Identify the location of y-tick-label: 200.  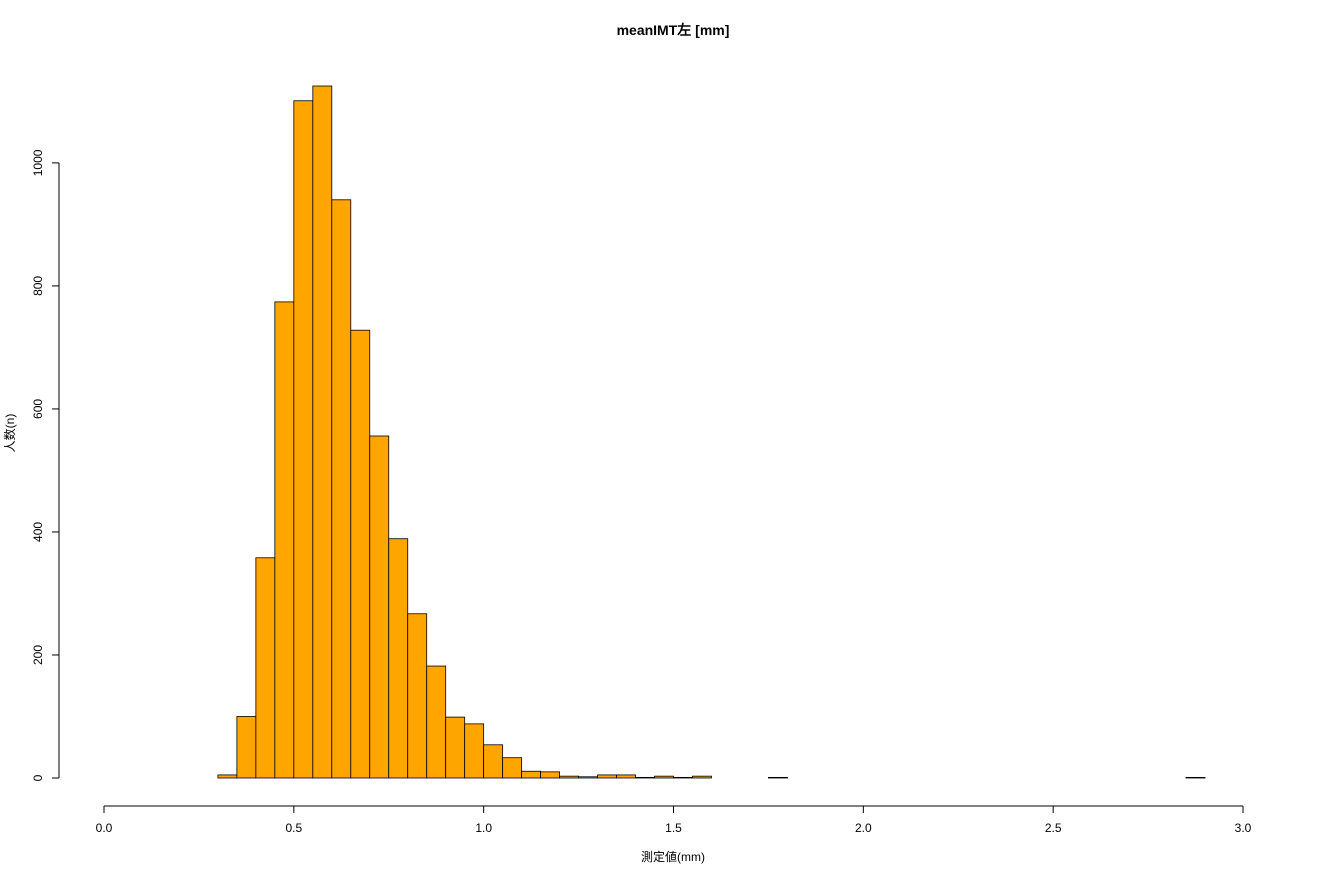
(38, 655).